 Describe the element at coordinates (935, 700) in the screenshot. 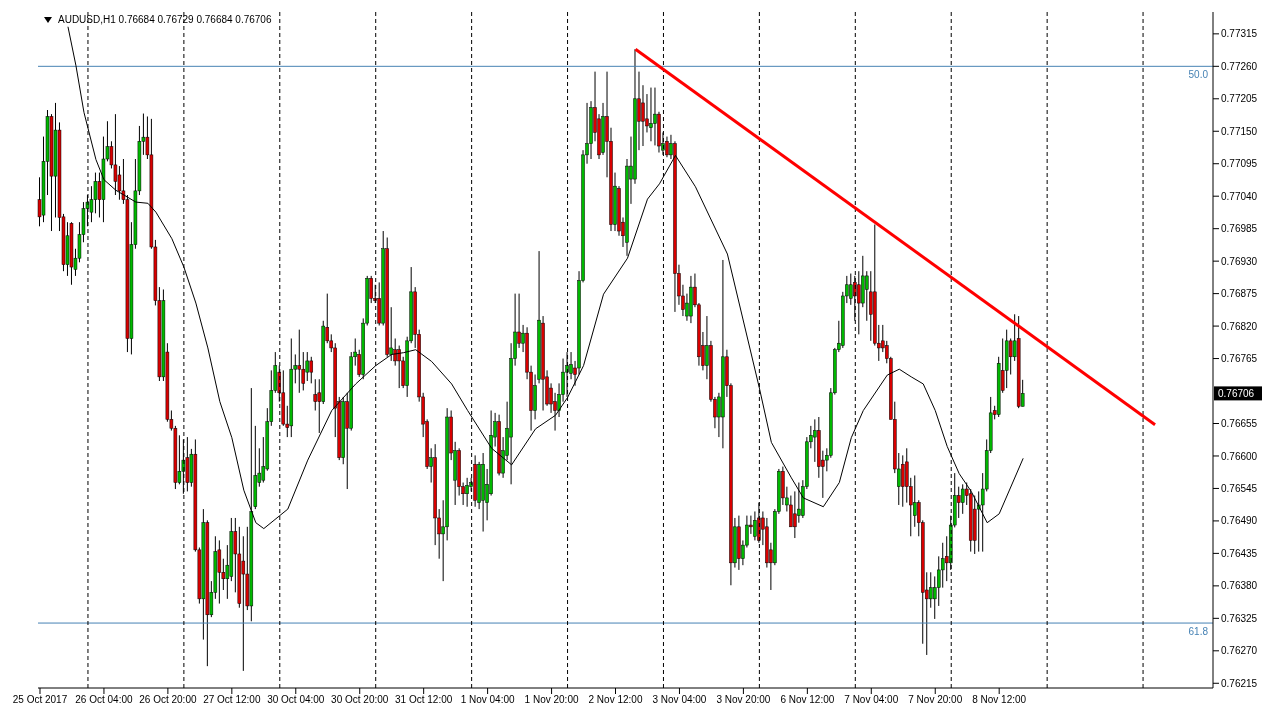

I see `x-tick-label: 7 Nov 20:00` at that location.